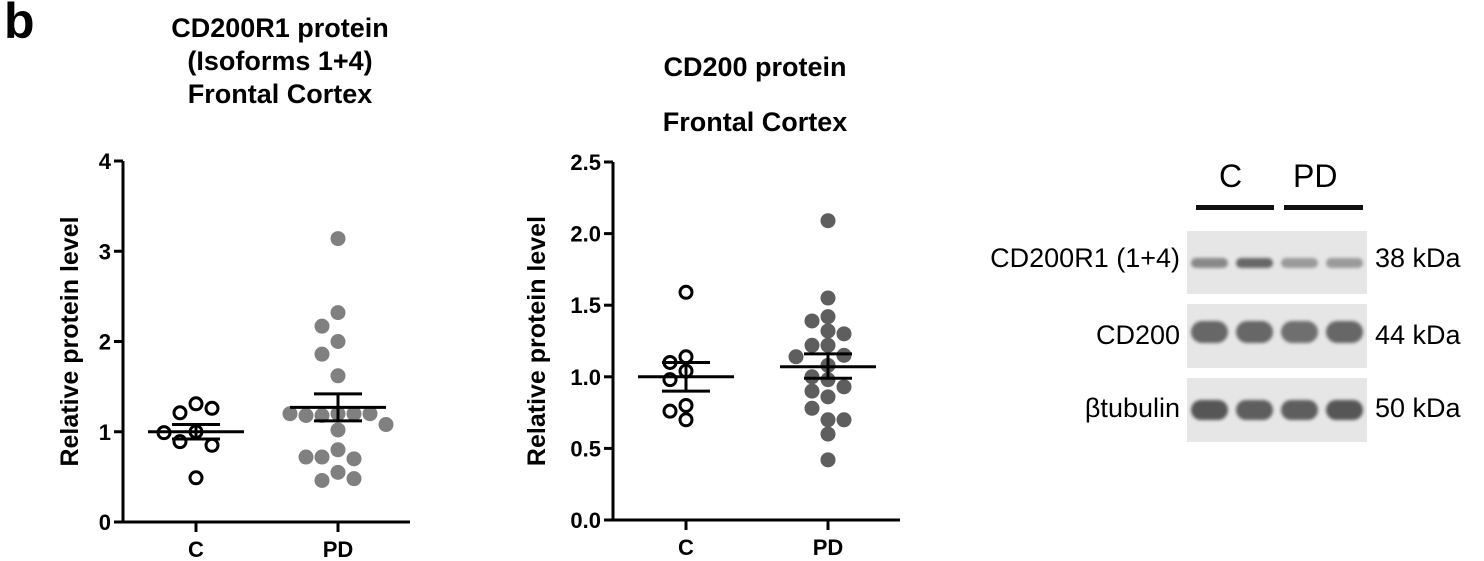 This screenshot has width=1484, height=561. I want to click on blot-row1-protein: CD200R1 (1+4), so click(1085, 258).